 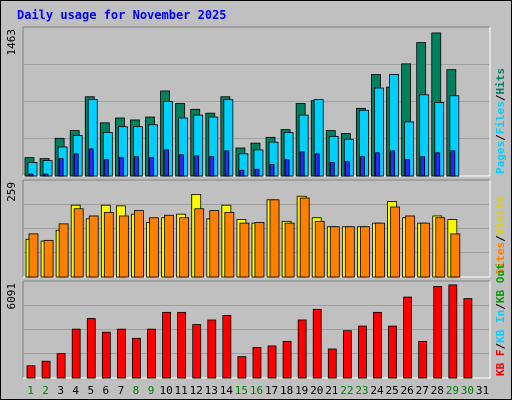 What do you see at coordinates (500, 258) in the screenshot?
I see `legend-entry: Sites` at bounding box center [500, 258].